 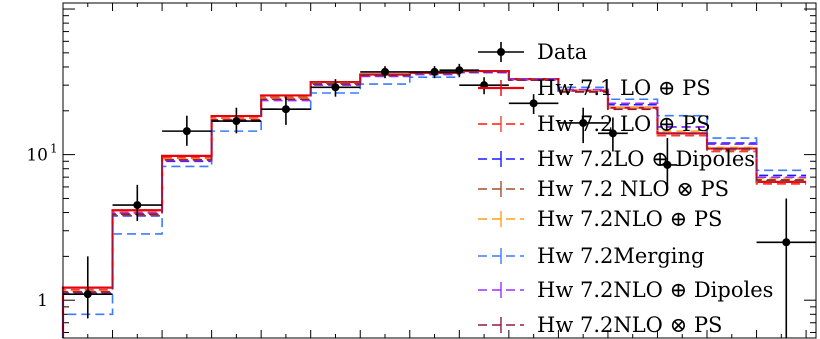 I want to click on legend-entry-5: Hw 7.2 NLO ⊗ PS, so click(x=603, y=189).